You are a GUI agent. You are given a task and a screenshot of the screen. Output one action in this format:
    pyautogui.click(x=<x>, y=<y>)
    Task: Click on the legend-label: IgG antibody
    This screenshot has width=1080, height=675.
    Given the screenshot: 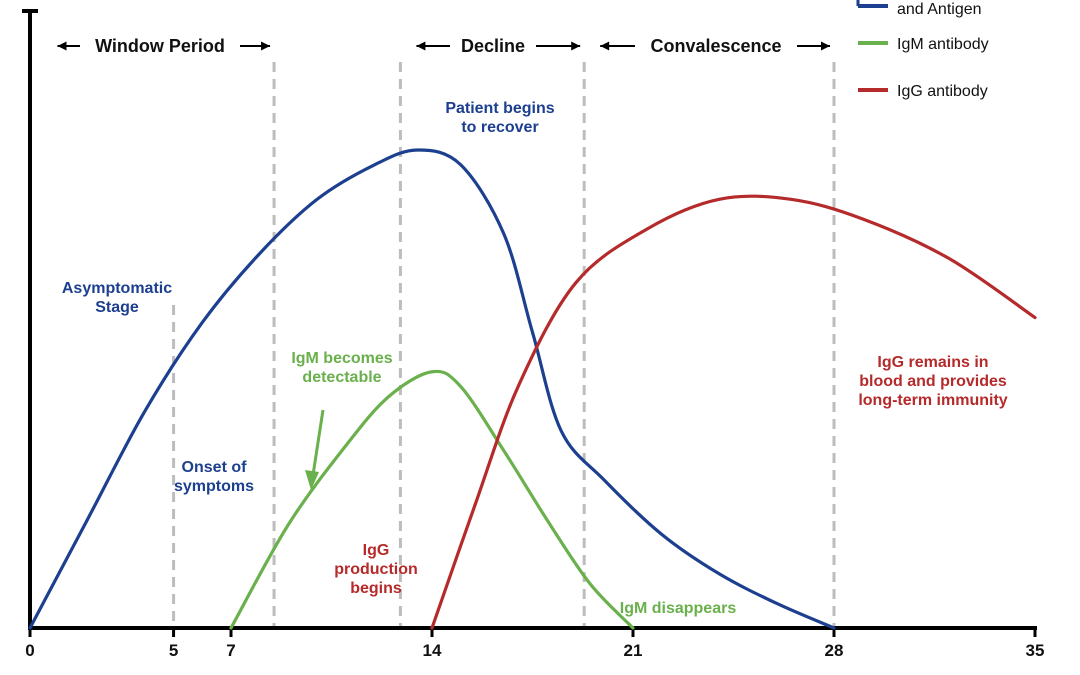 What is the action you would take?
    pyautogui.click(x=942, y=91)
    